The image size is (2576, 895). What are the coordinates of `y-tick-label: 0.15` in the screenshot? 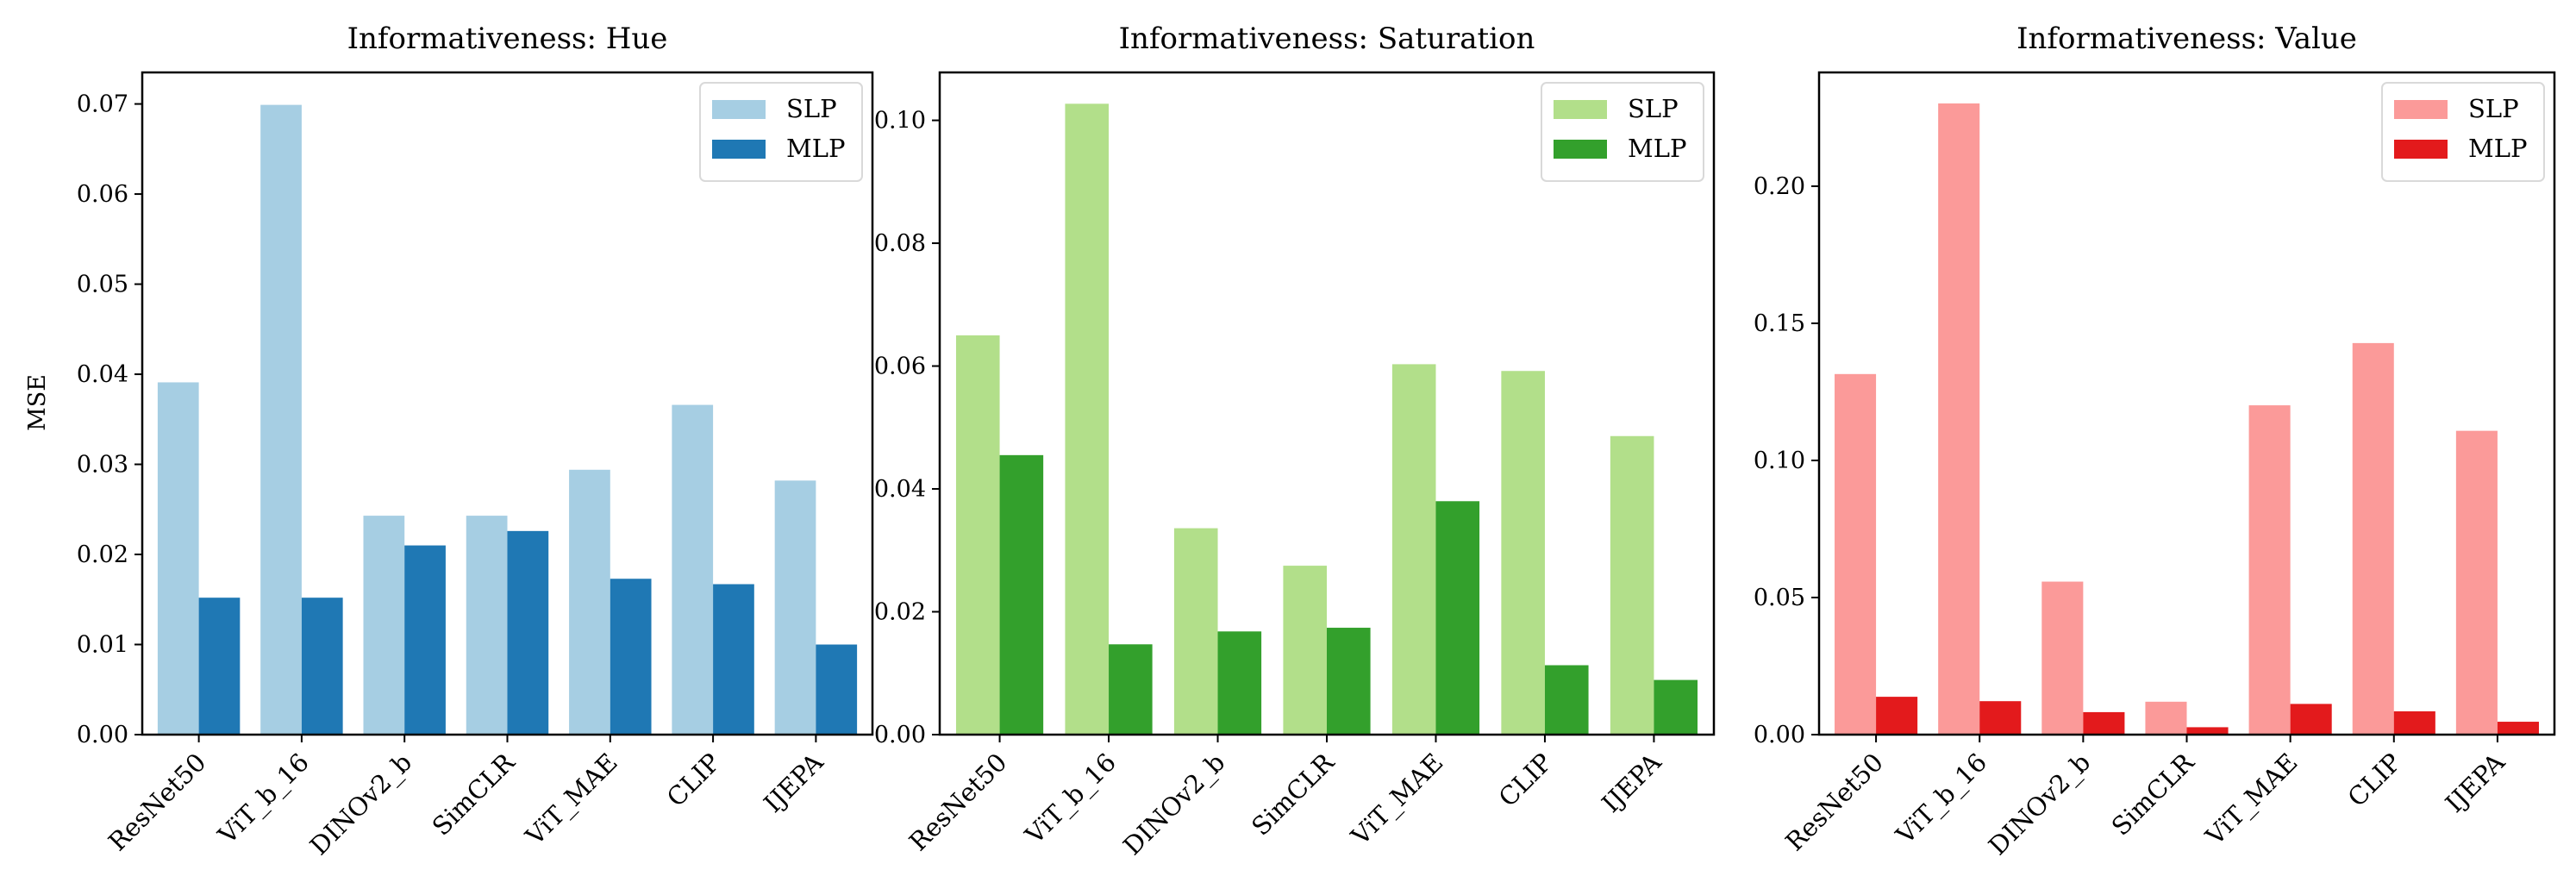 It's located at (1779, 323).